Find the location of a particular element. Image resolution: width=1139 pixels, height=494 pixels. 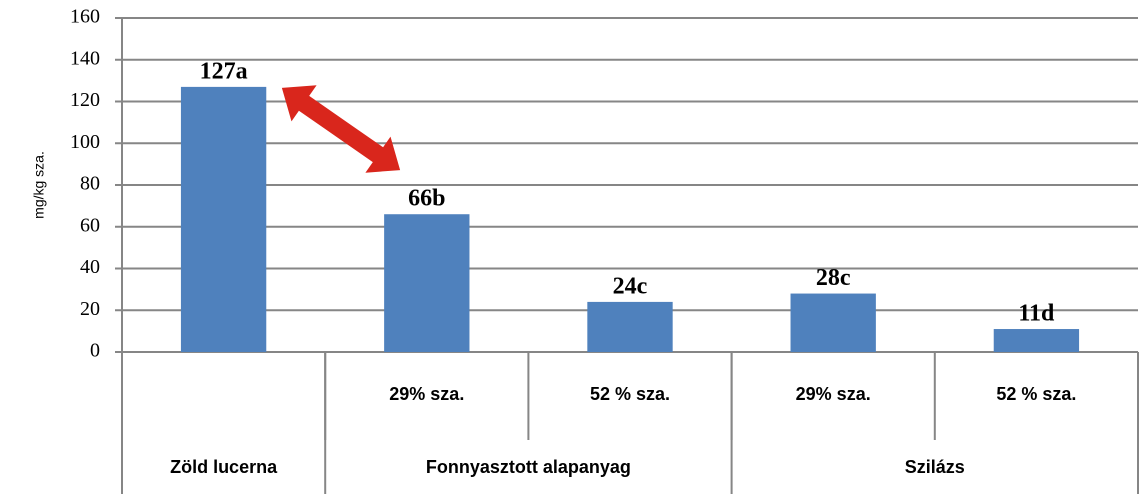

y-tick-label: 80 is located at coordinates (90, 184).